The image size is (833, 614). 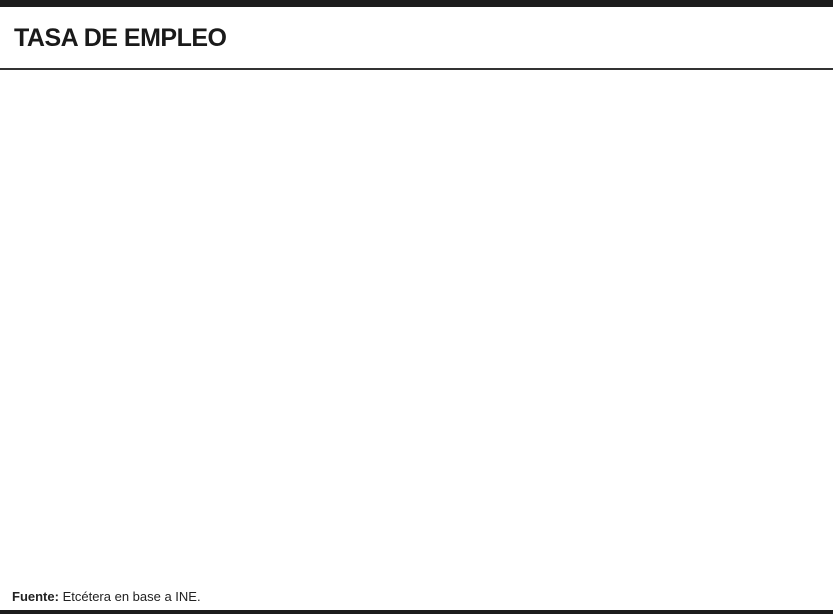 What do you see at coordinates (129, 596) in the screenshot?
I see `source-text: Etcétera en base a INE.` at bounding box center [129, 596].